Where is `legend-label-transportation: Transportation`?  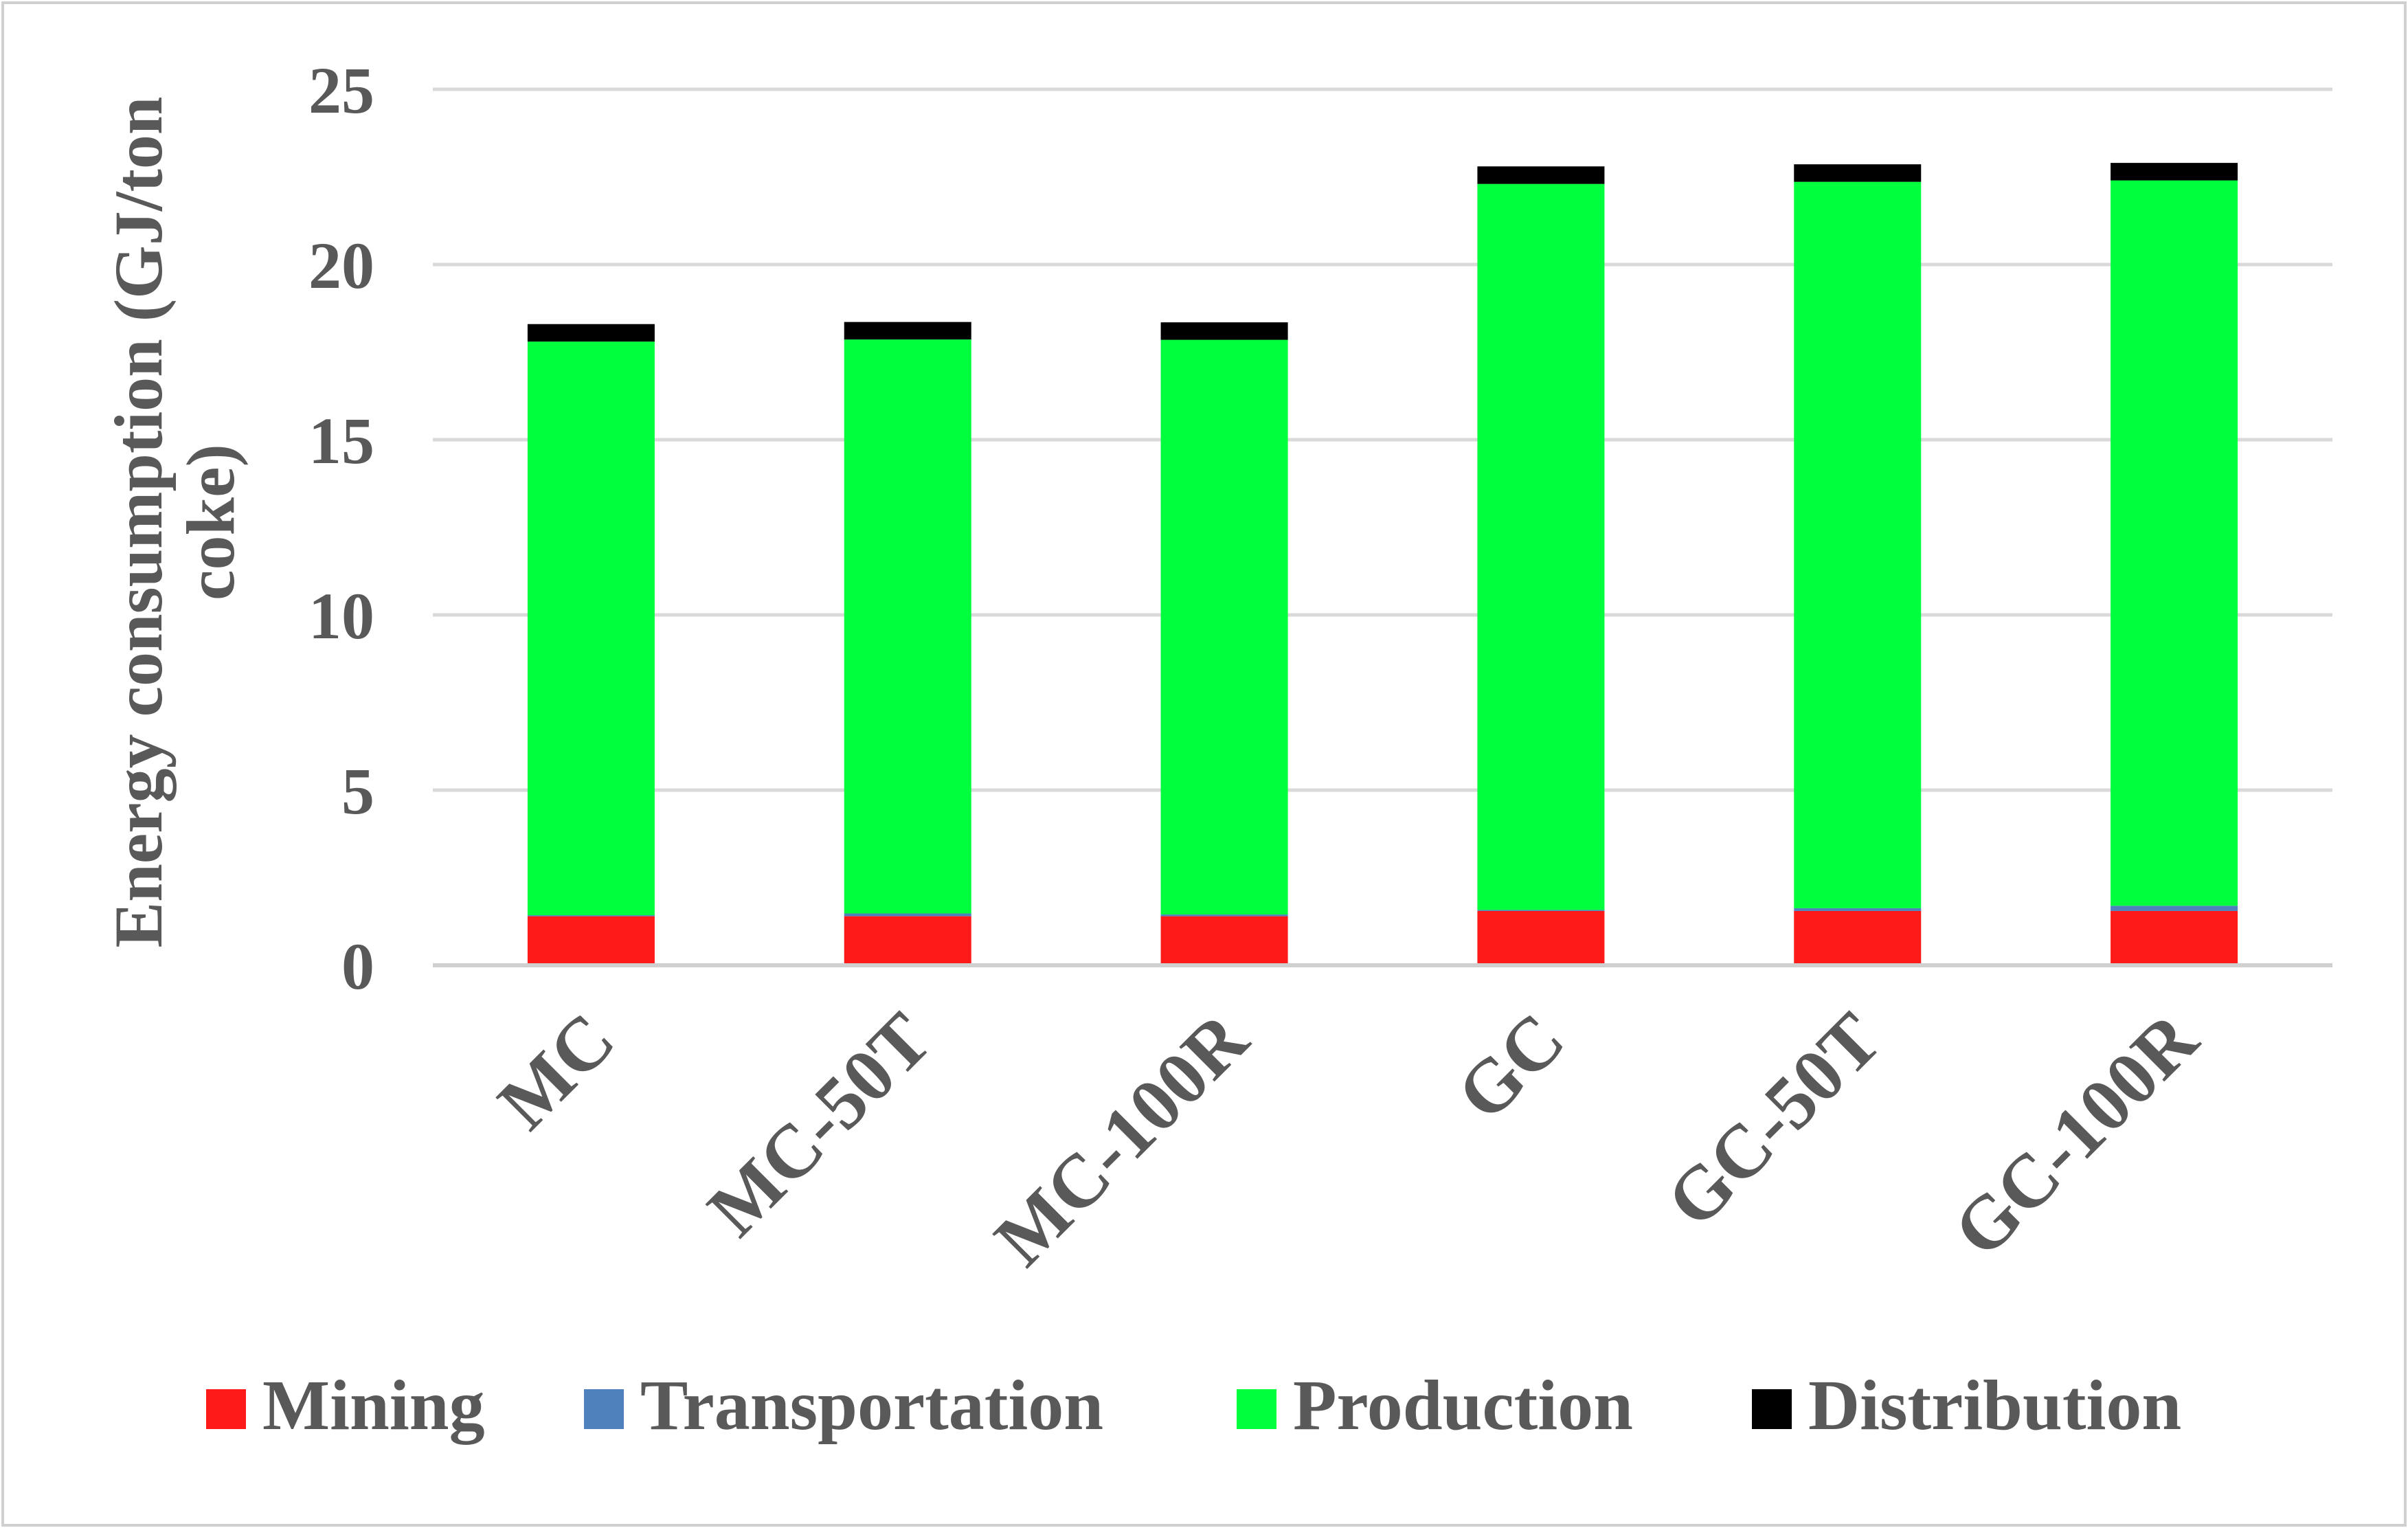
legend-label-transportation: Transportation is located at coordinates (871, 1405).